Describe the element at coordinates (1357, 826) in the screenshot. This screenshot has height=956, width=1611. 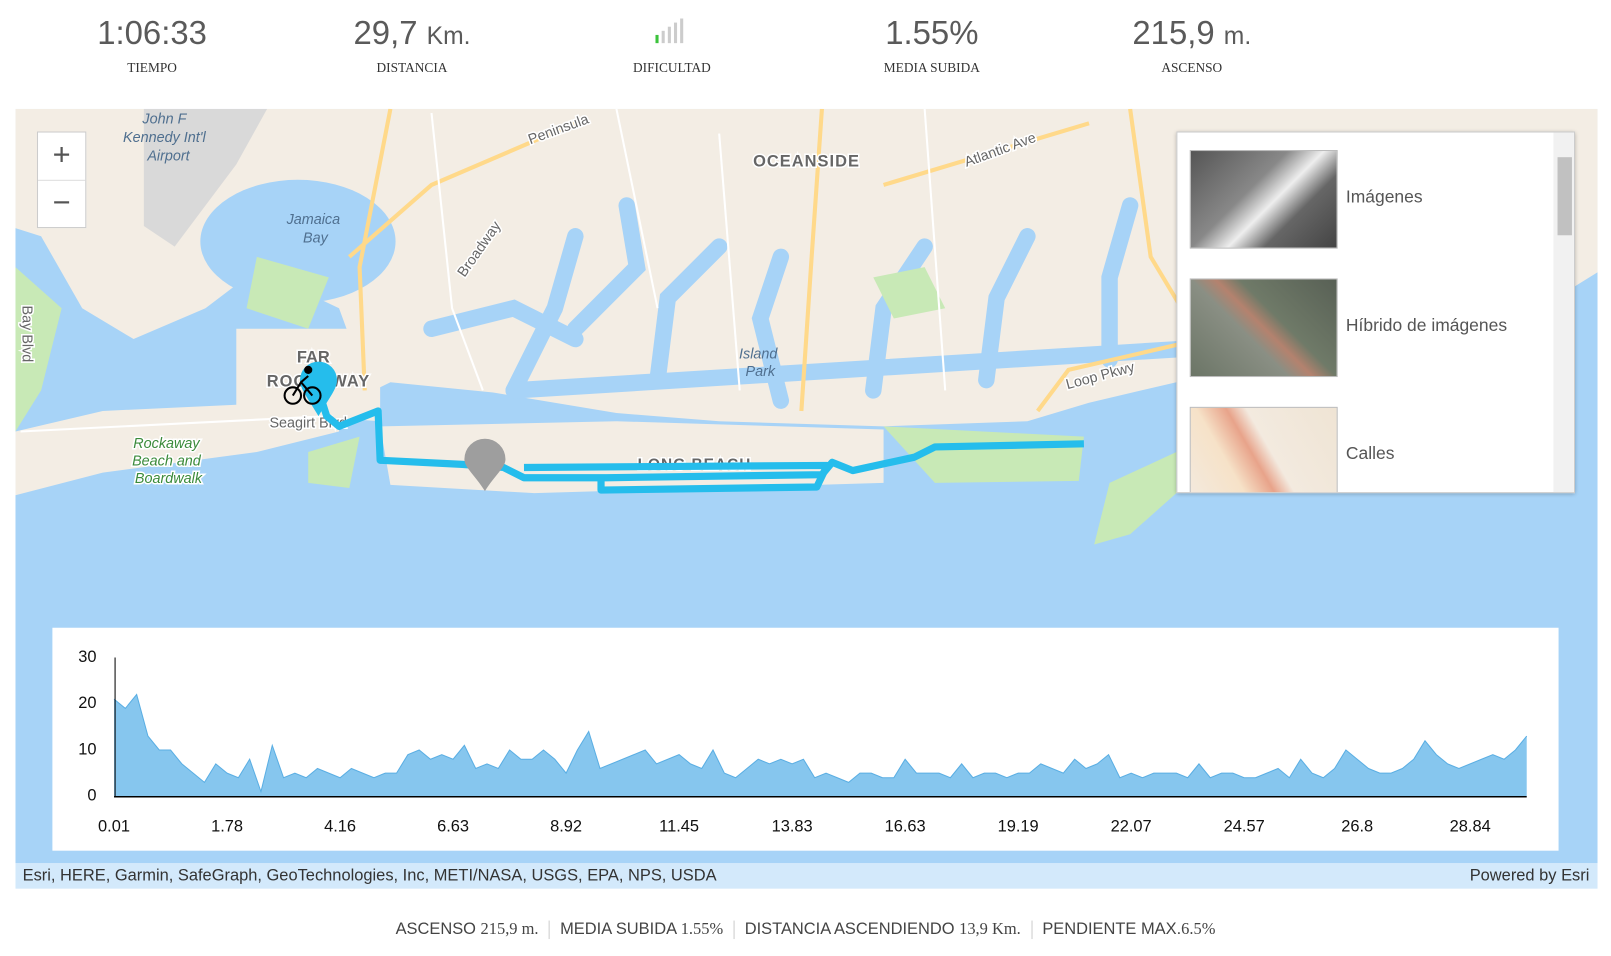
I see `x-tick-label: 26.8` at that location.